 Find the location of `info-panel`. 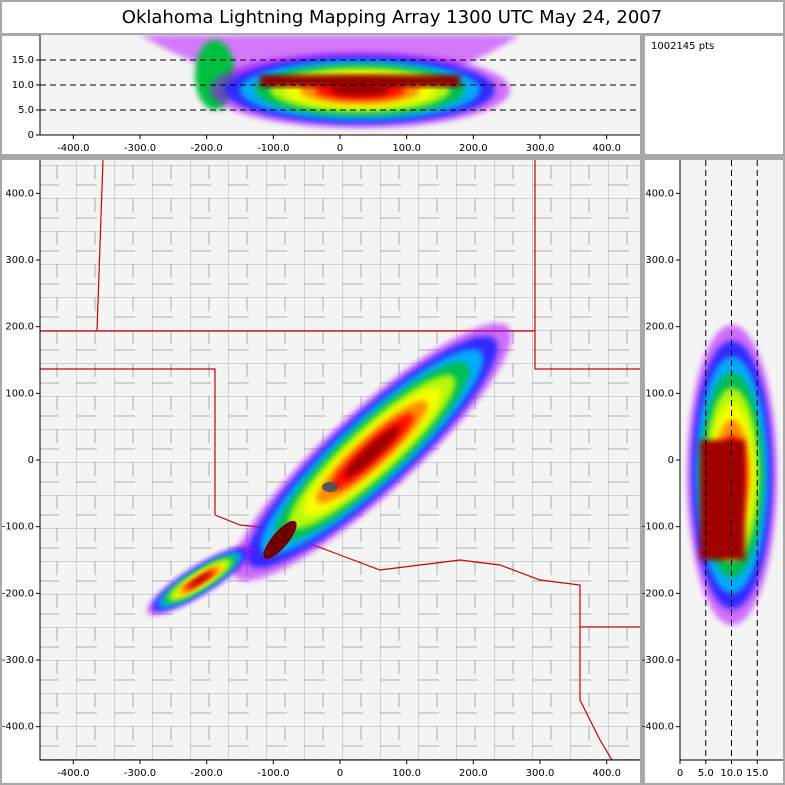

info-panel is located at coordinates (714, 95).